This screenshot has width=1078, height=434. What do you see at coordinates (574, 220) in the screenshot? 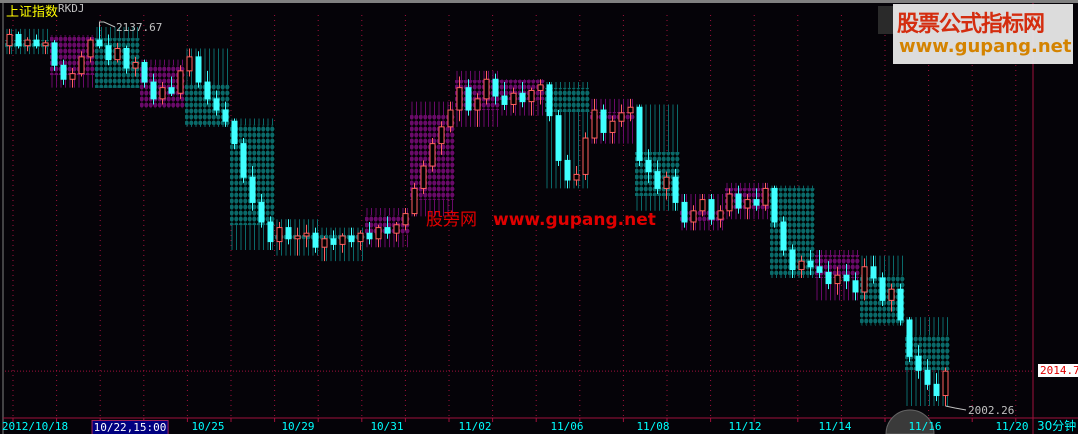
I see `center-watermark-url: www.gupang.net` at bounding box center [574, 220].